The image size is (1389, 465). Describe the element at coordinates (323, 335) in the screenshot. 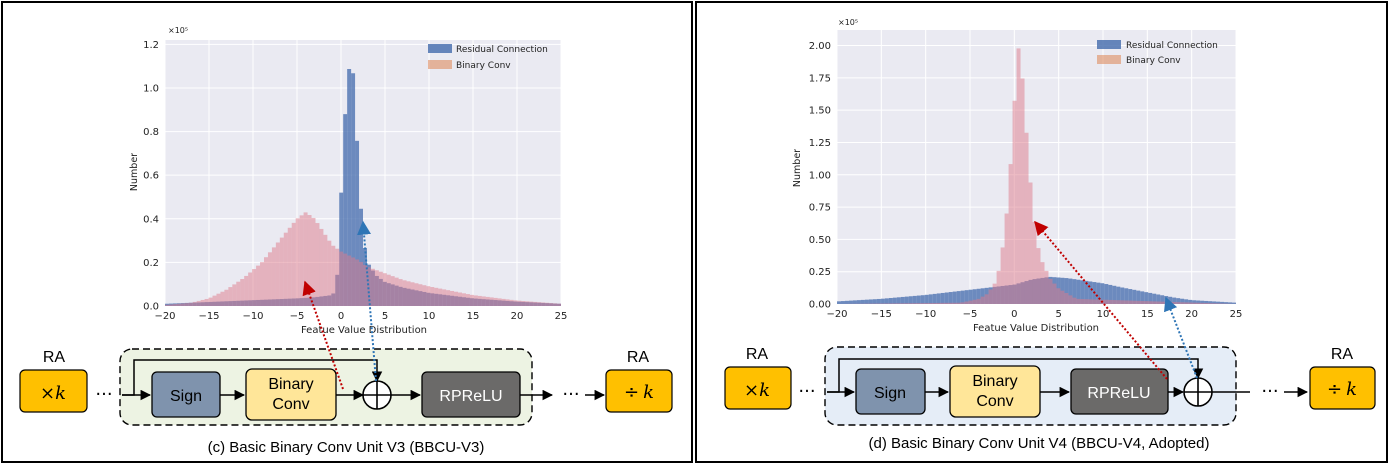

I see `pointer-binary-conv` at that location.